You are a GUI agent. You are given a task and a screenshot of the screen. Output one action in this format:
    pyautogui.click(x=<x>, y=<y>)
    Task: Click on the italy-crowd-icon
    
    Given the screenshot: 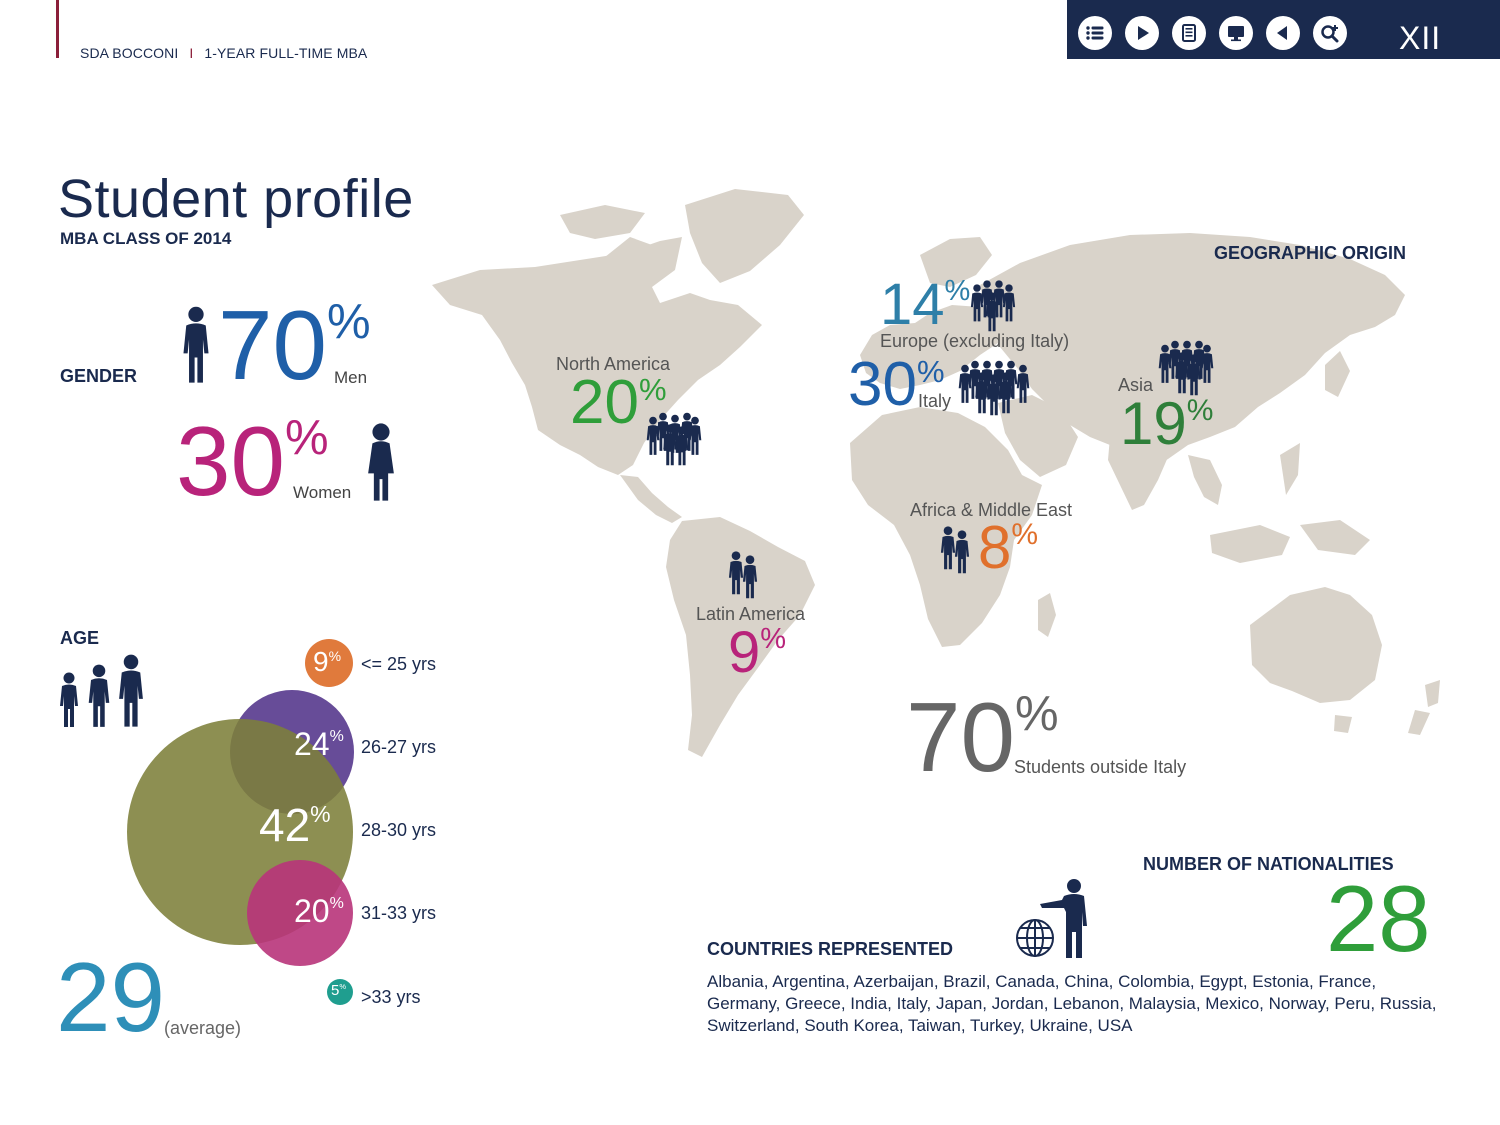 What is the action you would take?
    pyautogui.click(x=994, y=388)
    